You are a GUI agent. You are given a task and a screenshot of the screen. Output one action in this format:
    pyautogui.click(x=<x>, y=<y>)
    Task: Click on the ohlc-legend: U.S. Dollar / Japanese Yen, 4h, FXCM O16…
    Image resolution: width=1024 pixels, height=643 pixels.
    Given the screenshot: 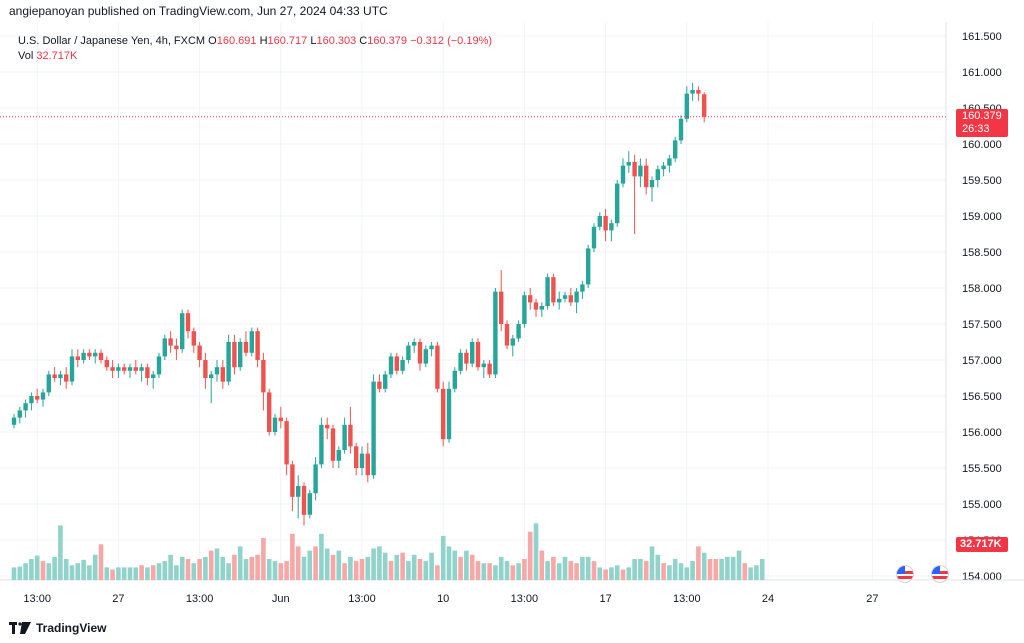 What is the action you would take?
    pyautogui.click(x=255, y=49)
    